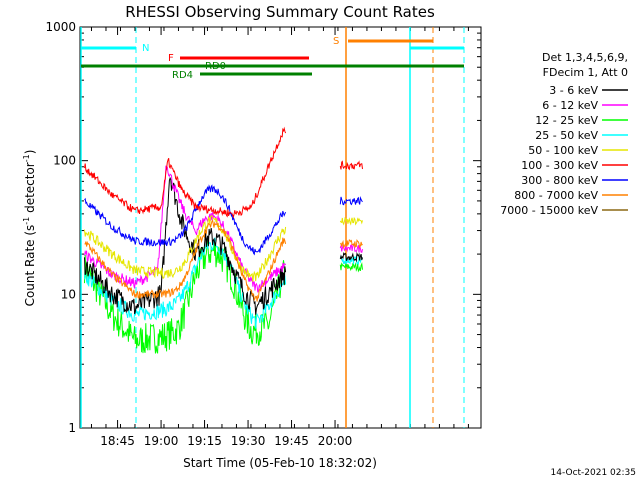 The width and height of the screenshot is (640, 480). I want to click on y-tick-label: 100, so click(64, 161).